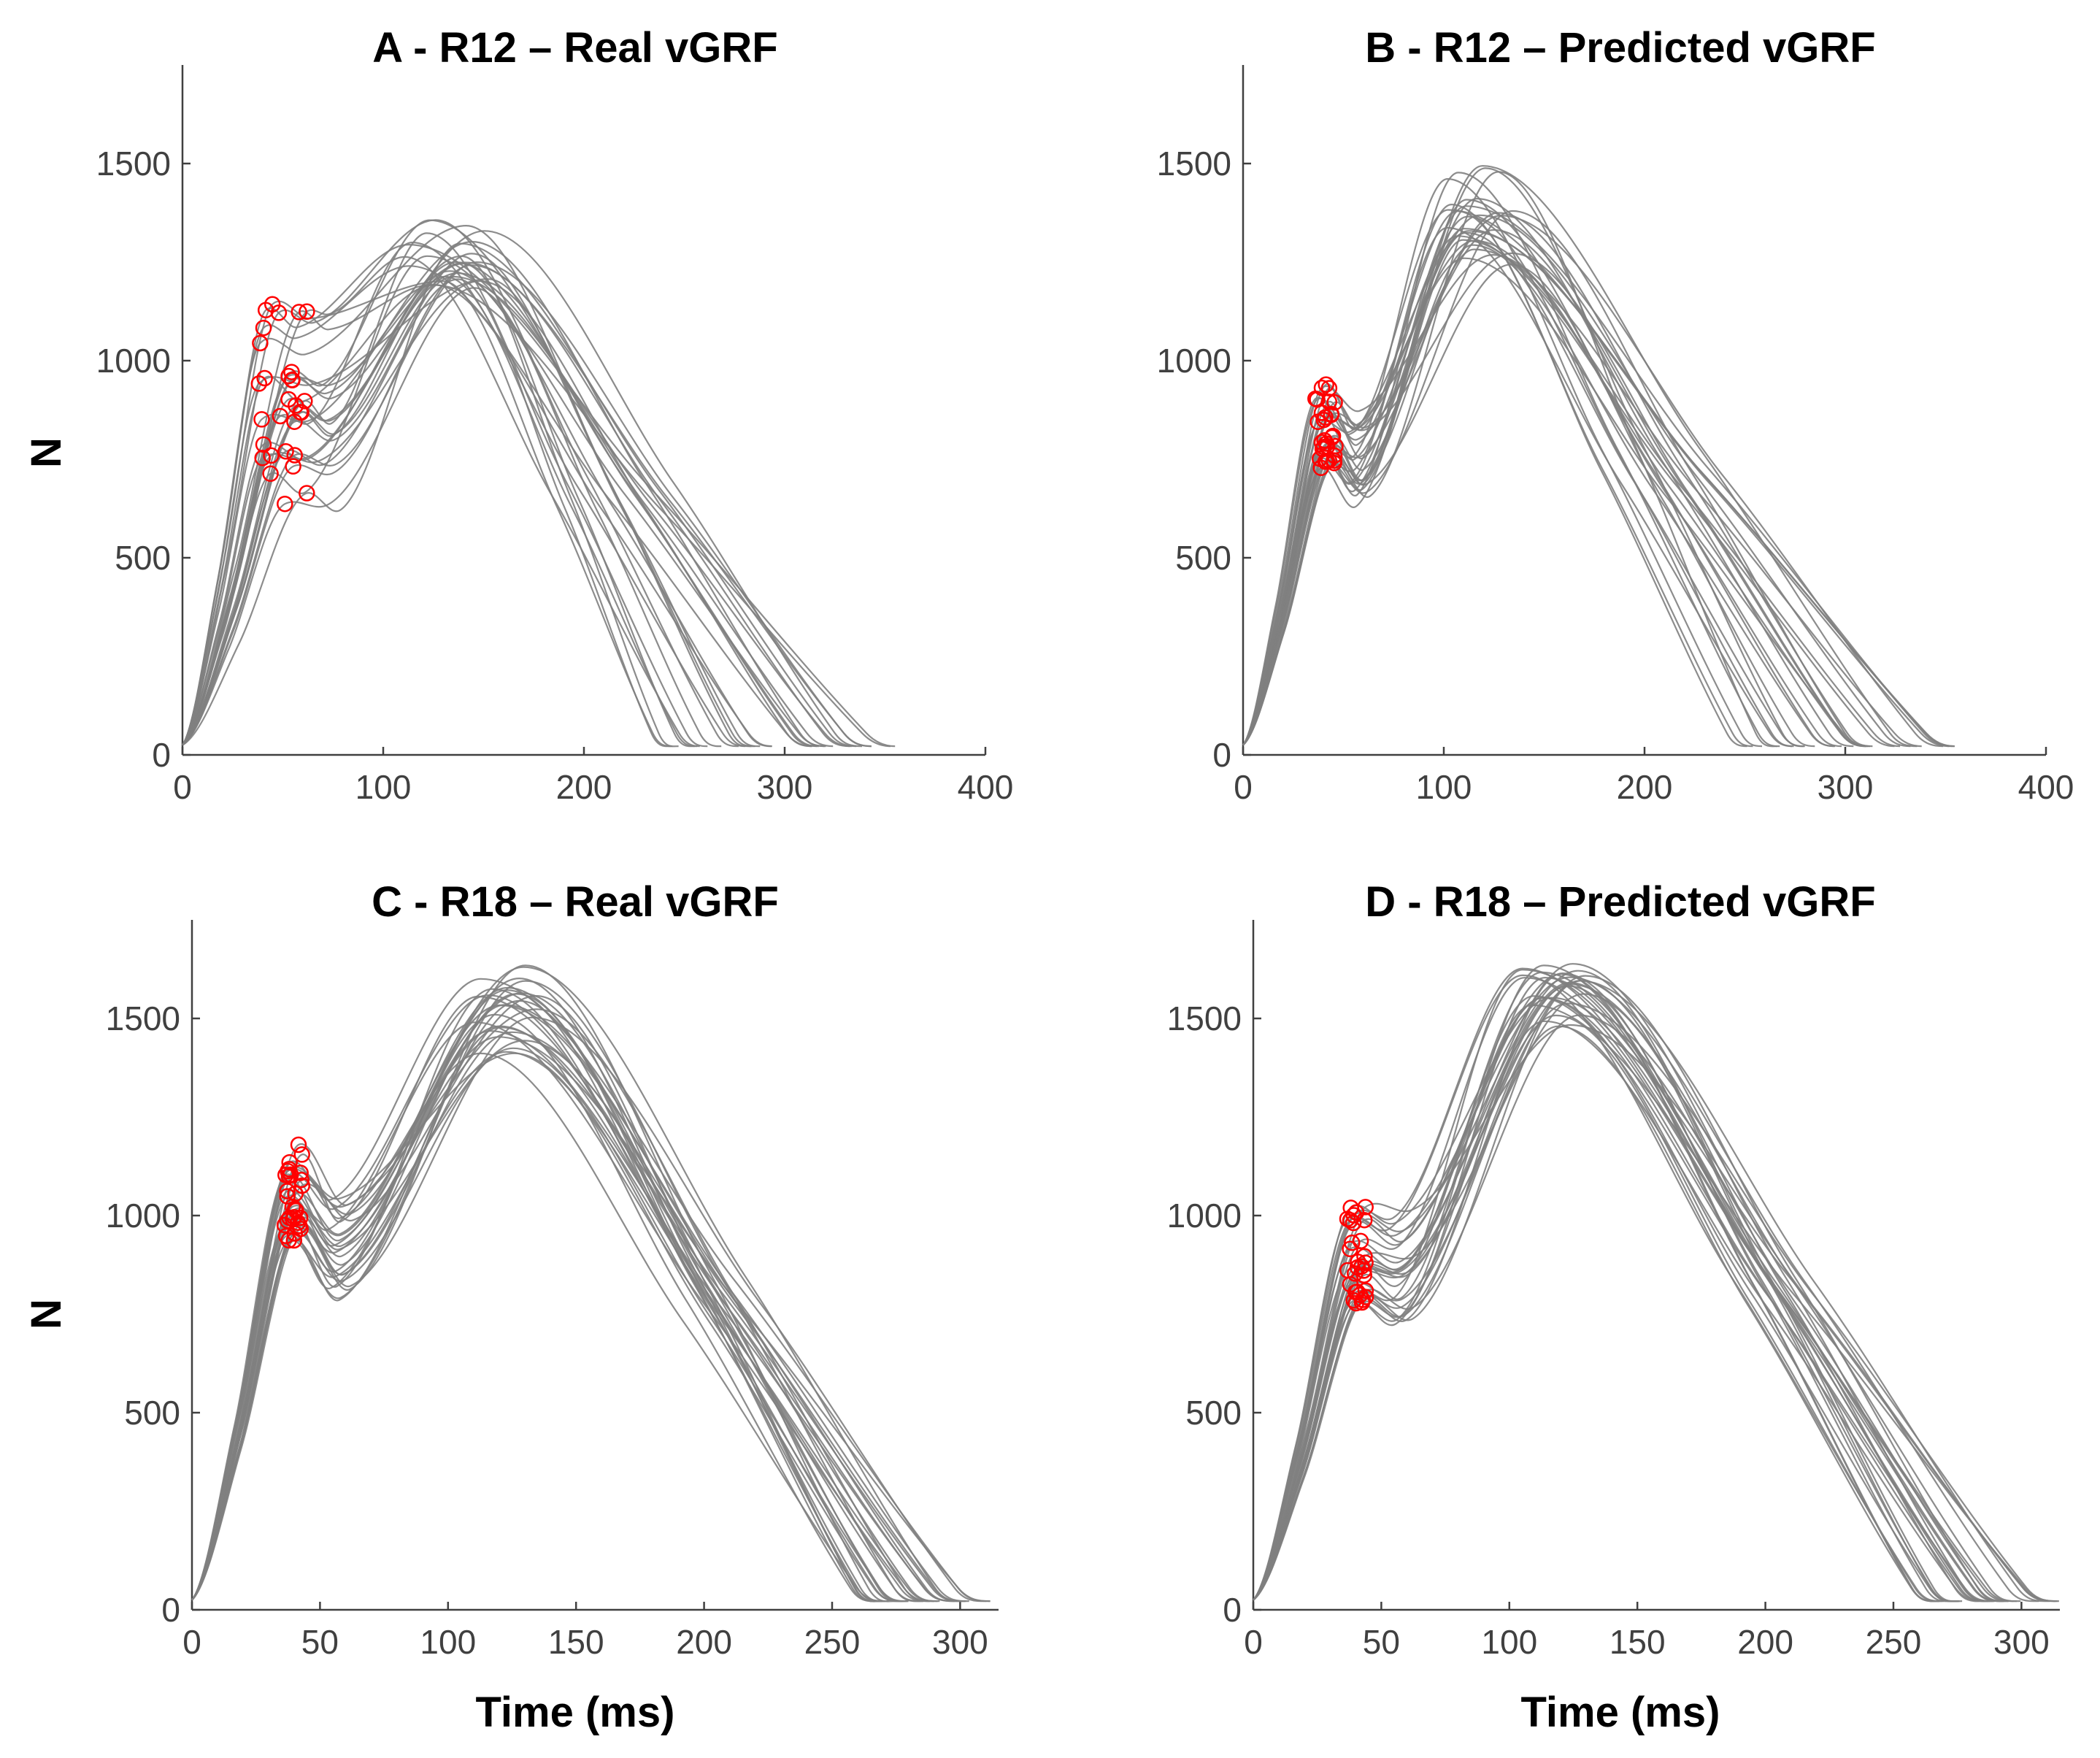 Image resolution: width=2100 pixels, height=1758 pixels. I want to click on panel-d-xlabel: Time (ms), so click(1620, 1712).